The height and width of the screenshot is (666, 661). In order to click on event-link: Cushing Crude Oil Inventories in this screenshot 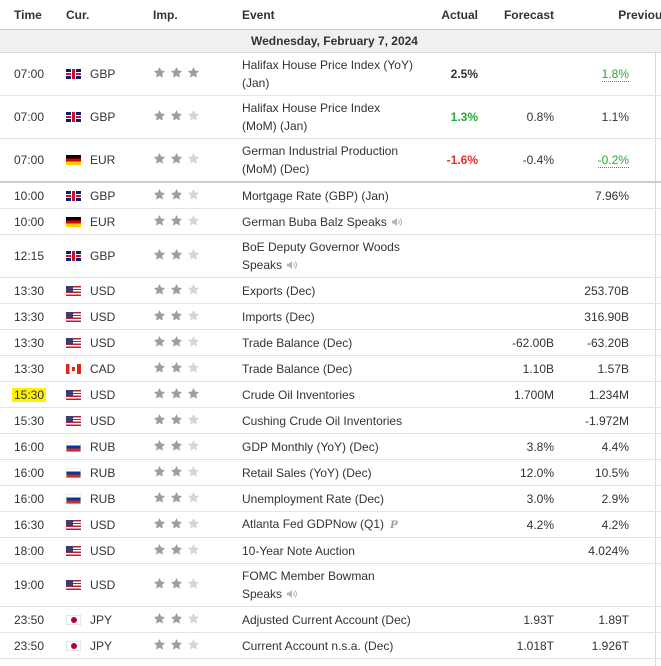, I will do `click(322, 420)`.